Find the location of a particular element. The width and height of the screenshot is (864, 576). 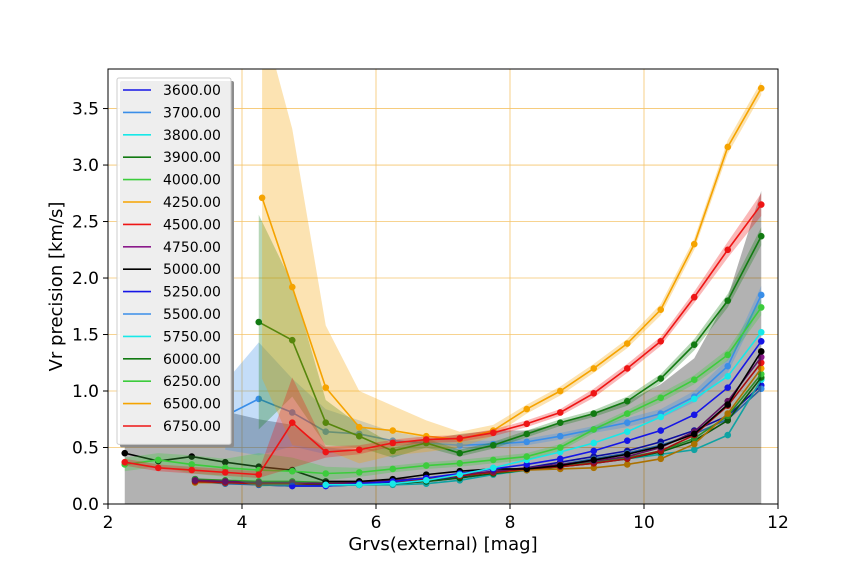

y-tick-label: 2.5 is located at coordinates (85, 223).